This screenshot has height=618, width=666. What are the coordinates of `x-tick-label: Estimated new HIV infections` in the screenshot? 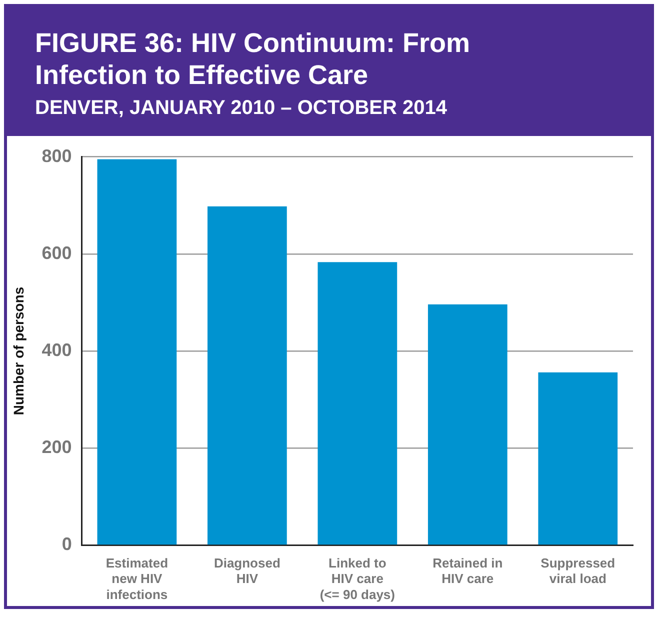 It's located at (137, 579).